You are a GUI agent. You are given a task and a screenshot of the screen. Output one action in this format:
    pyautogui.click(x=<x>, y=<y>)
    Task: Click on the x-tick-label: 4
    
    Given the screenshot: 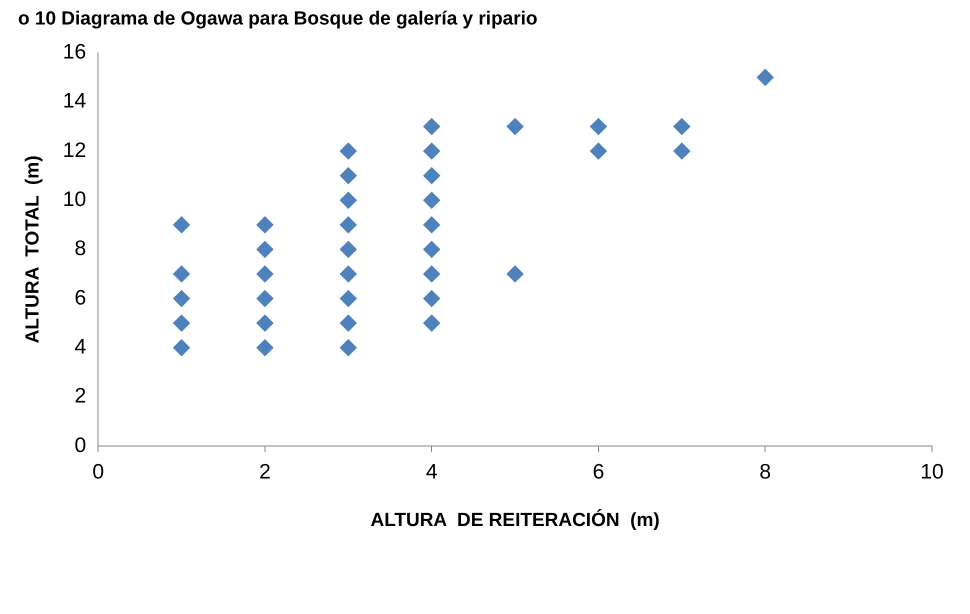 What is the action you would take?
    pyautogui.click(x=432, y=472)
    